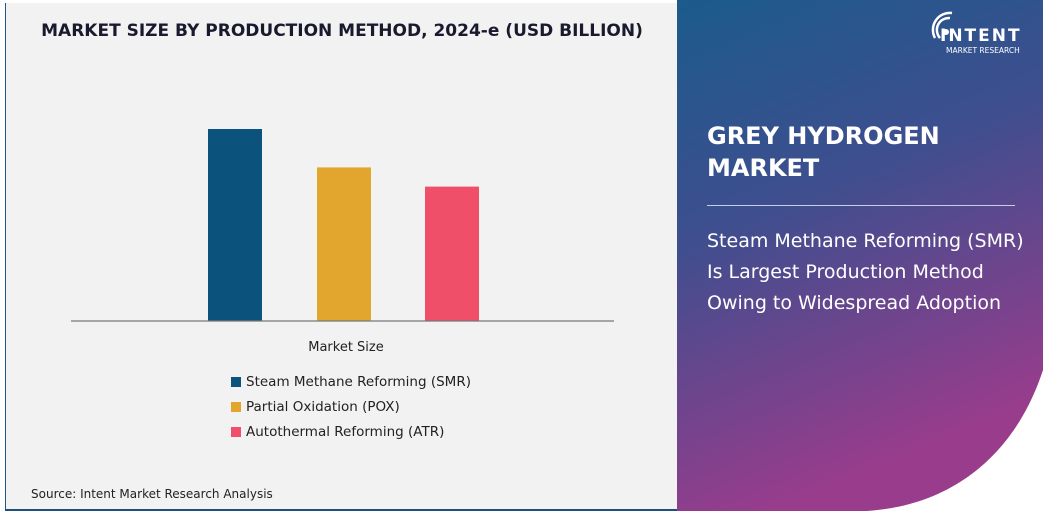 Image resolution: width=1043 pixels, height=513 pixels. Describe the element at coordinates (152, 494) in the screenshot. I see `source-note: Source: Intent Market Research Analysis` at that location.